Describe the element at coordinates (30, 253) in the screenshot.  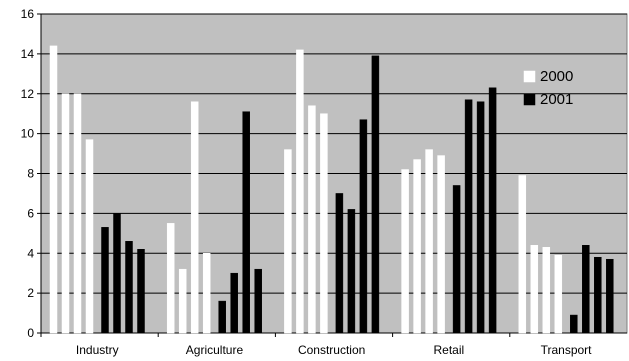
I see `y-tick-label: 4` at that location.